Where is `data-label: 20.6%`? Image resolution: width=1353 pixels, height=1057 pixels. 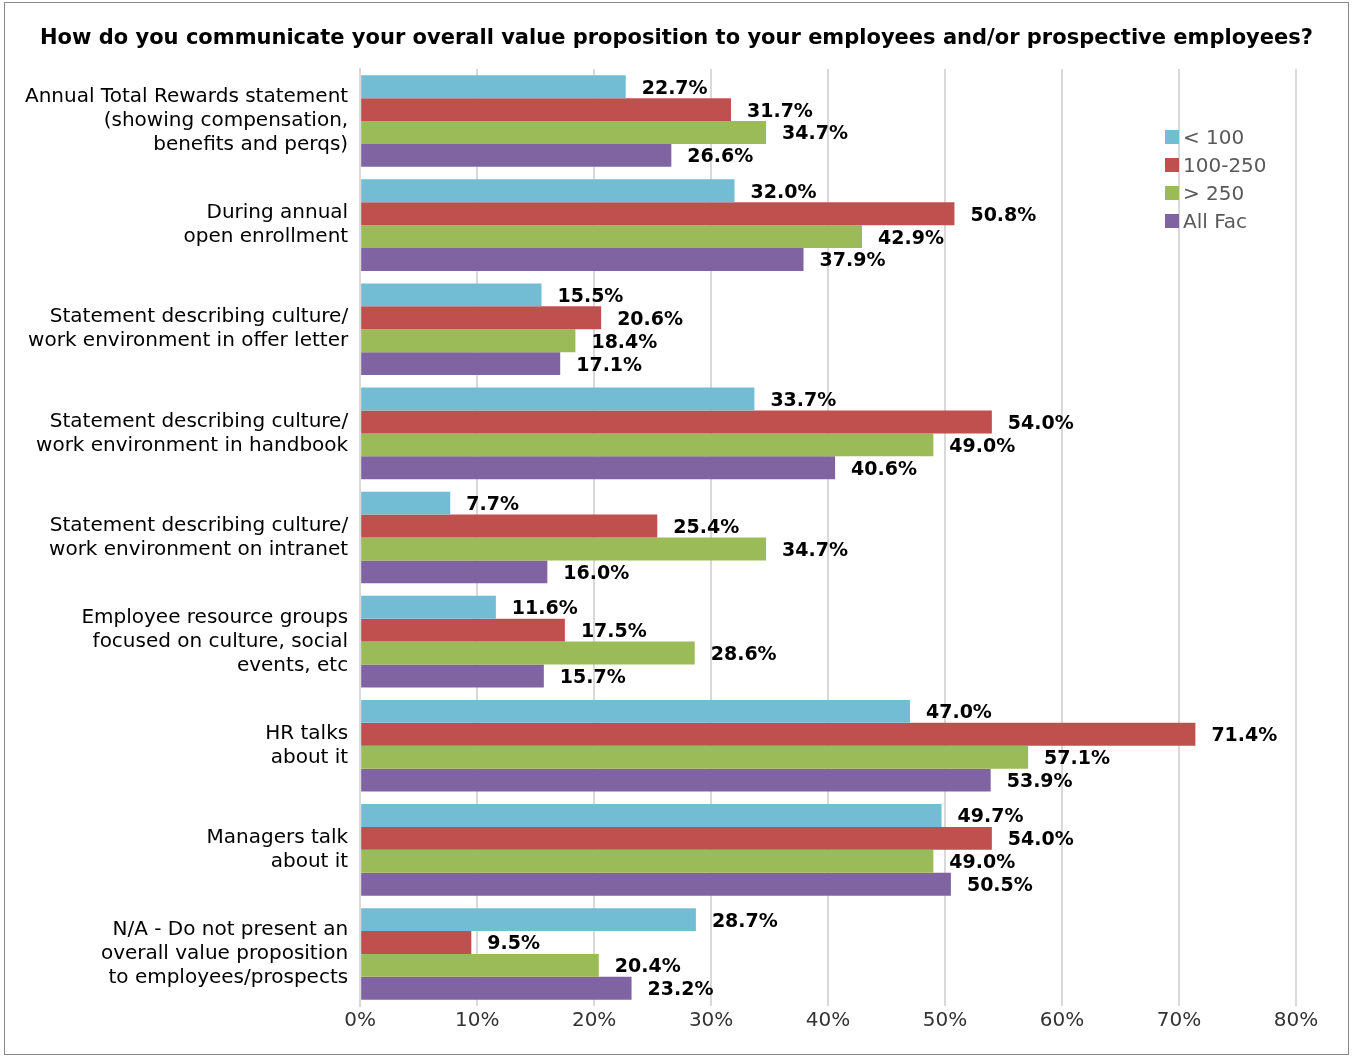 data-label: 20.6% is located at coordinates (650, 317).